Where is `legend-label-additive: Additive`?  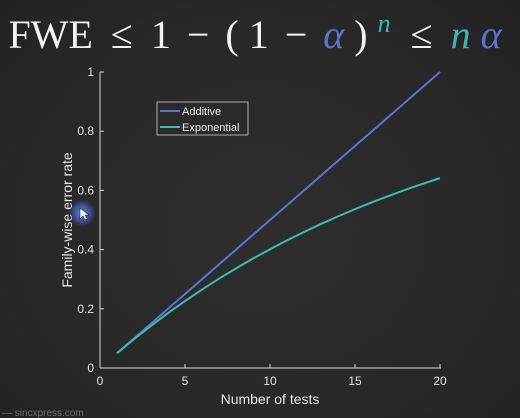
legend-label-additive: Additive is located at coordinates (201, 112).